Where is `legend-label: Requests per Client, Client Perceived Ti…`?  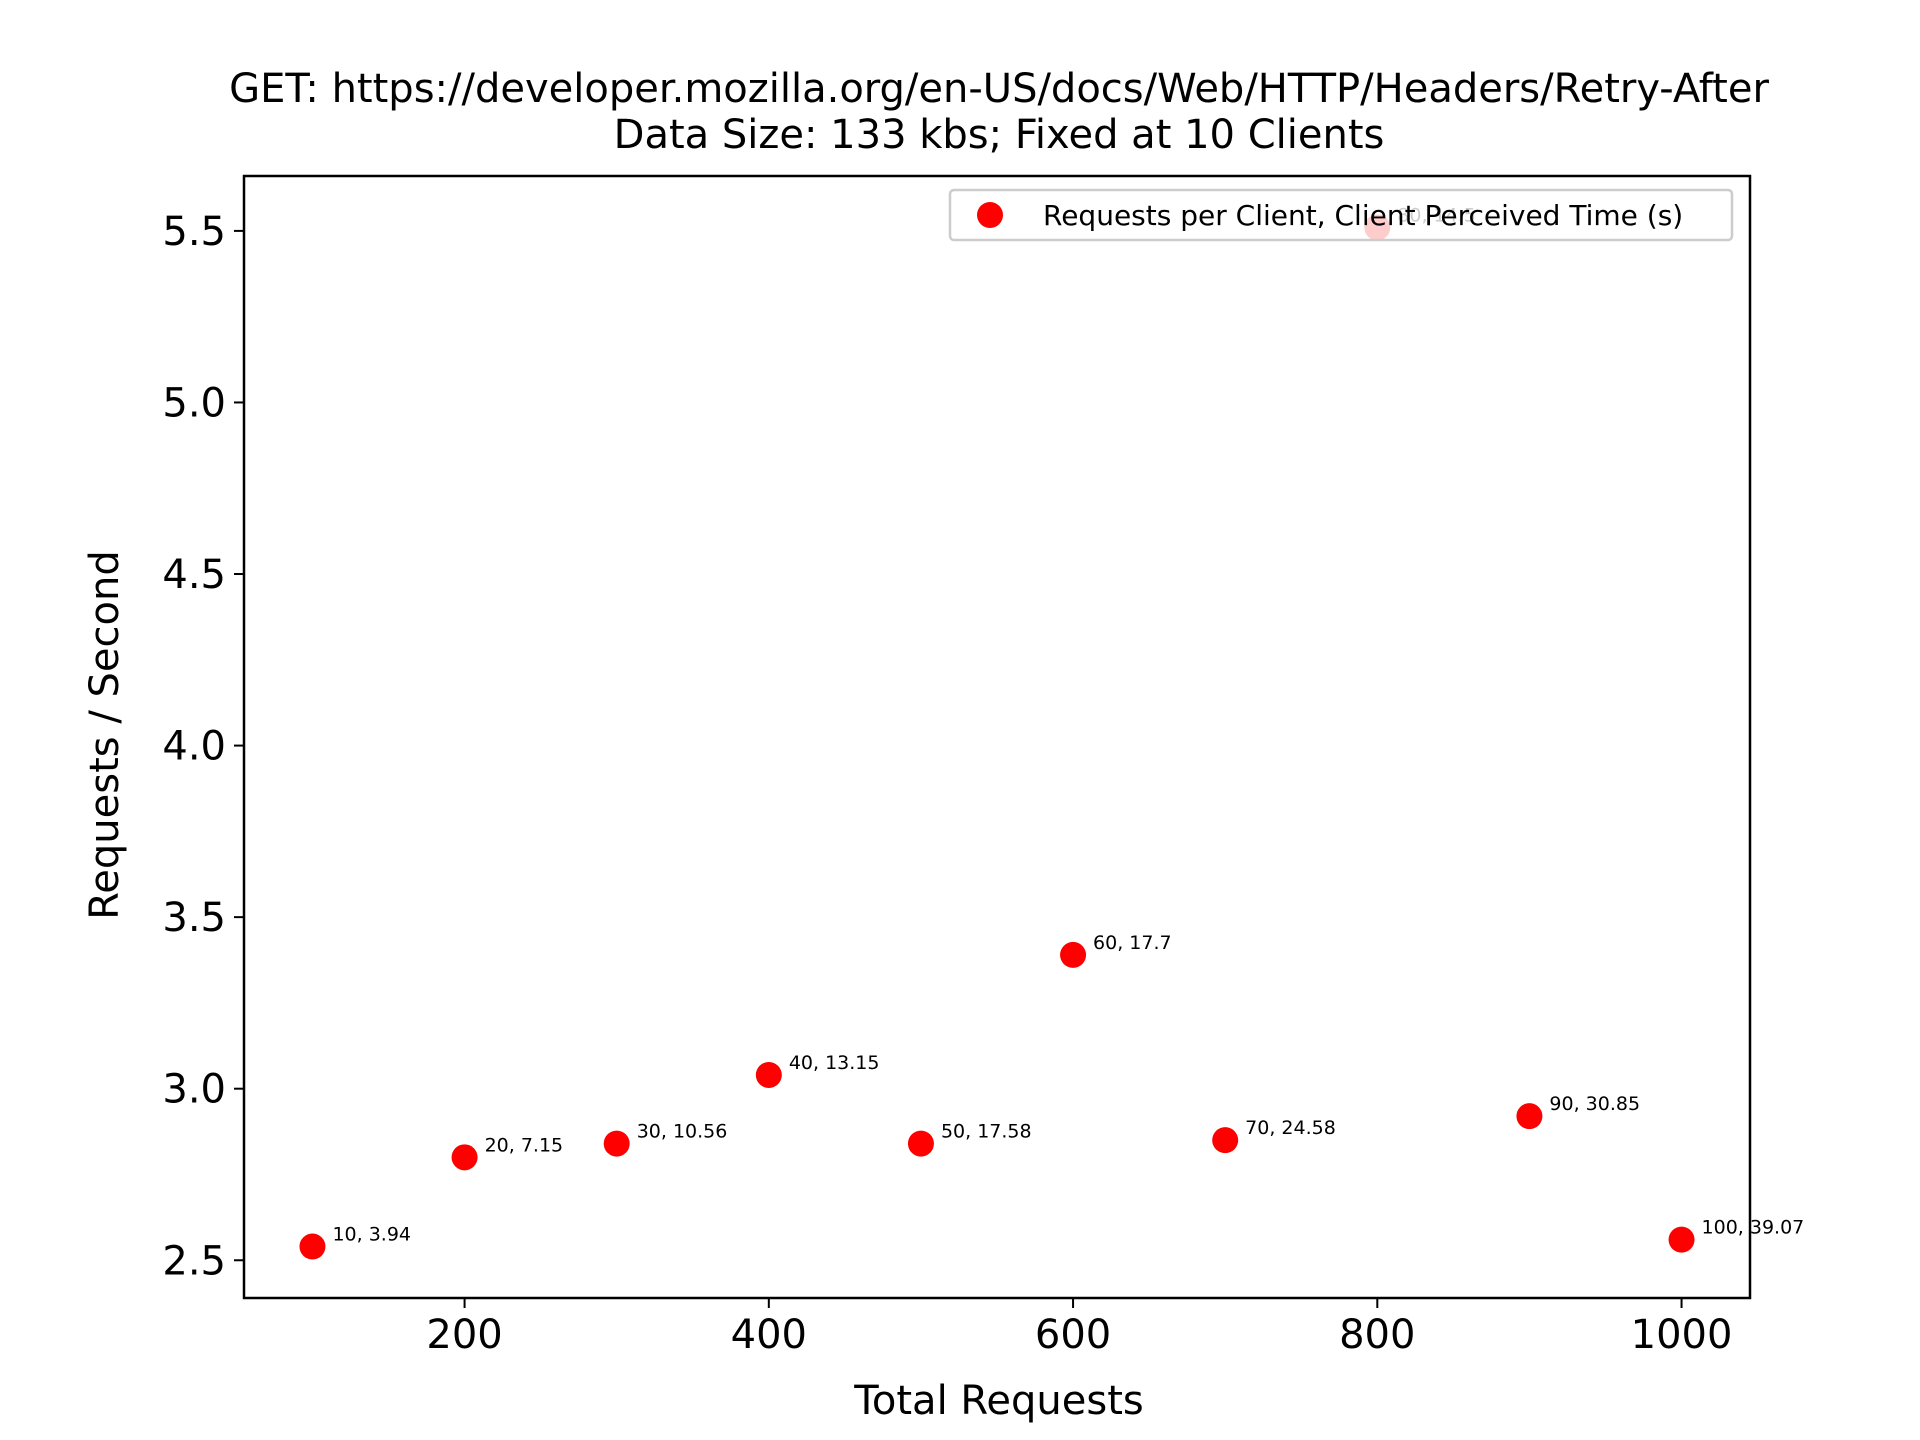 legend-label: Requests per Client, Client Perceived Ti… is located at coordinates (1363, 215).